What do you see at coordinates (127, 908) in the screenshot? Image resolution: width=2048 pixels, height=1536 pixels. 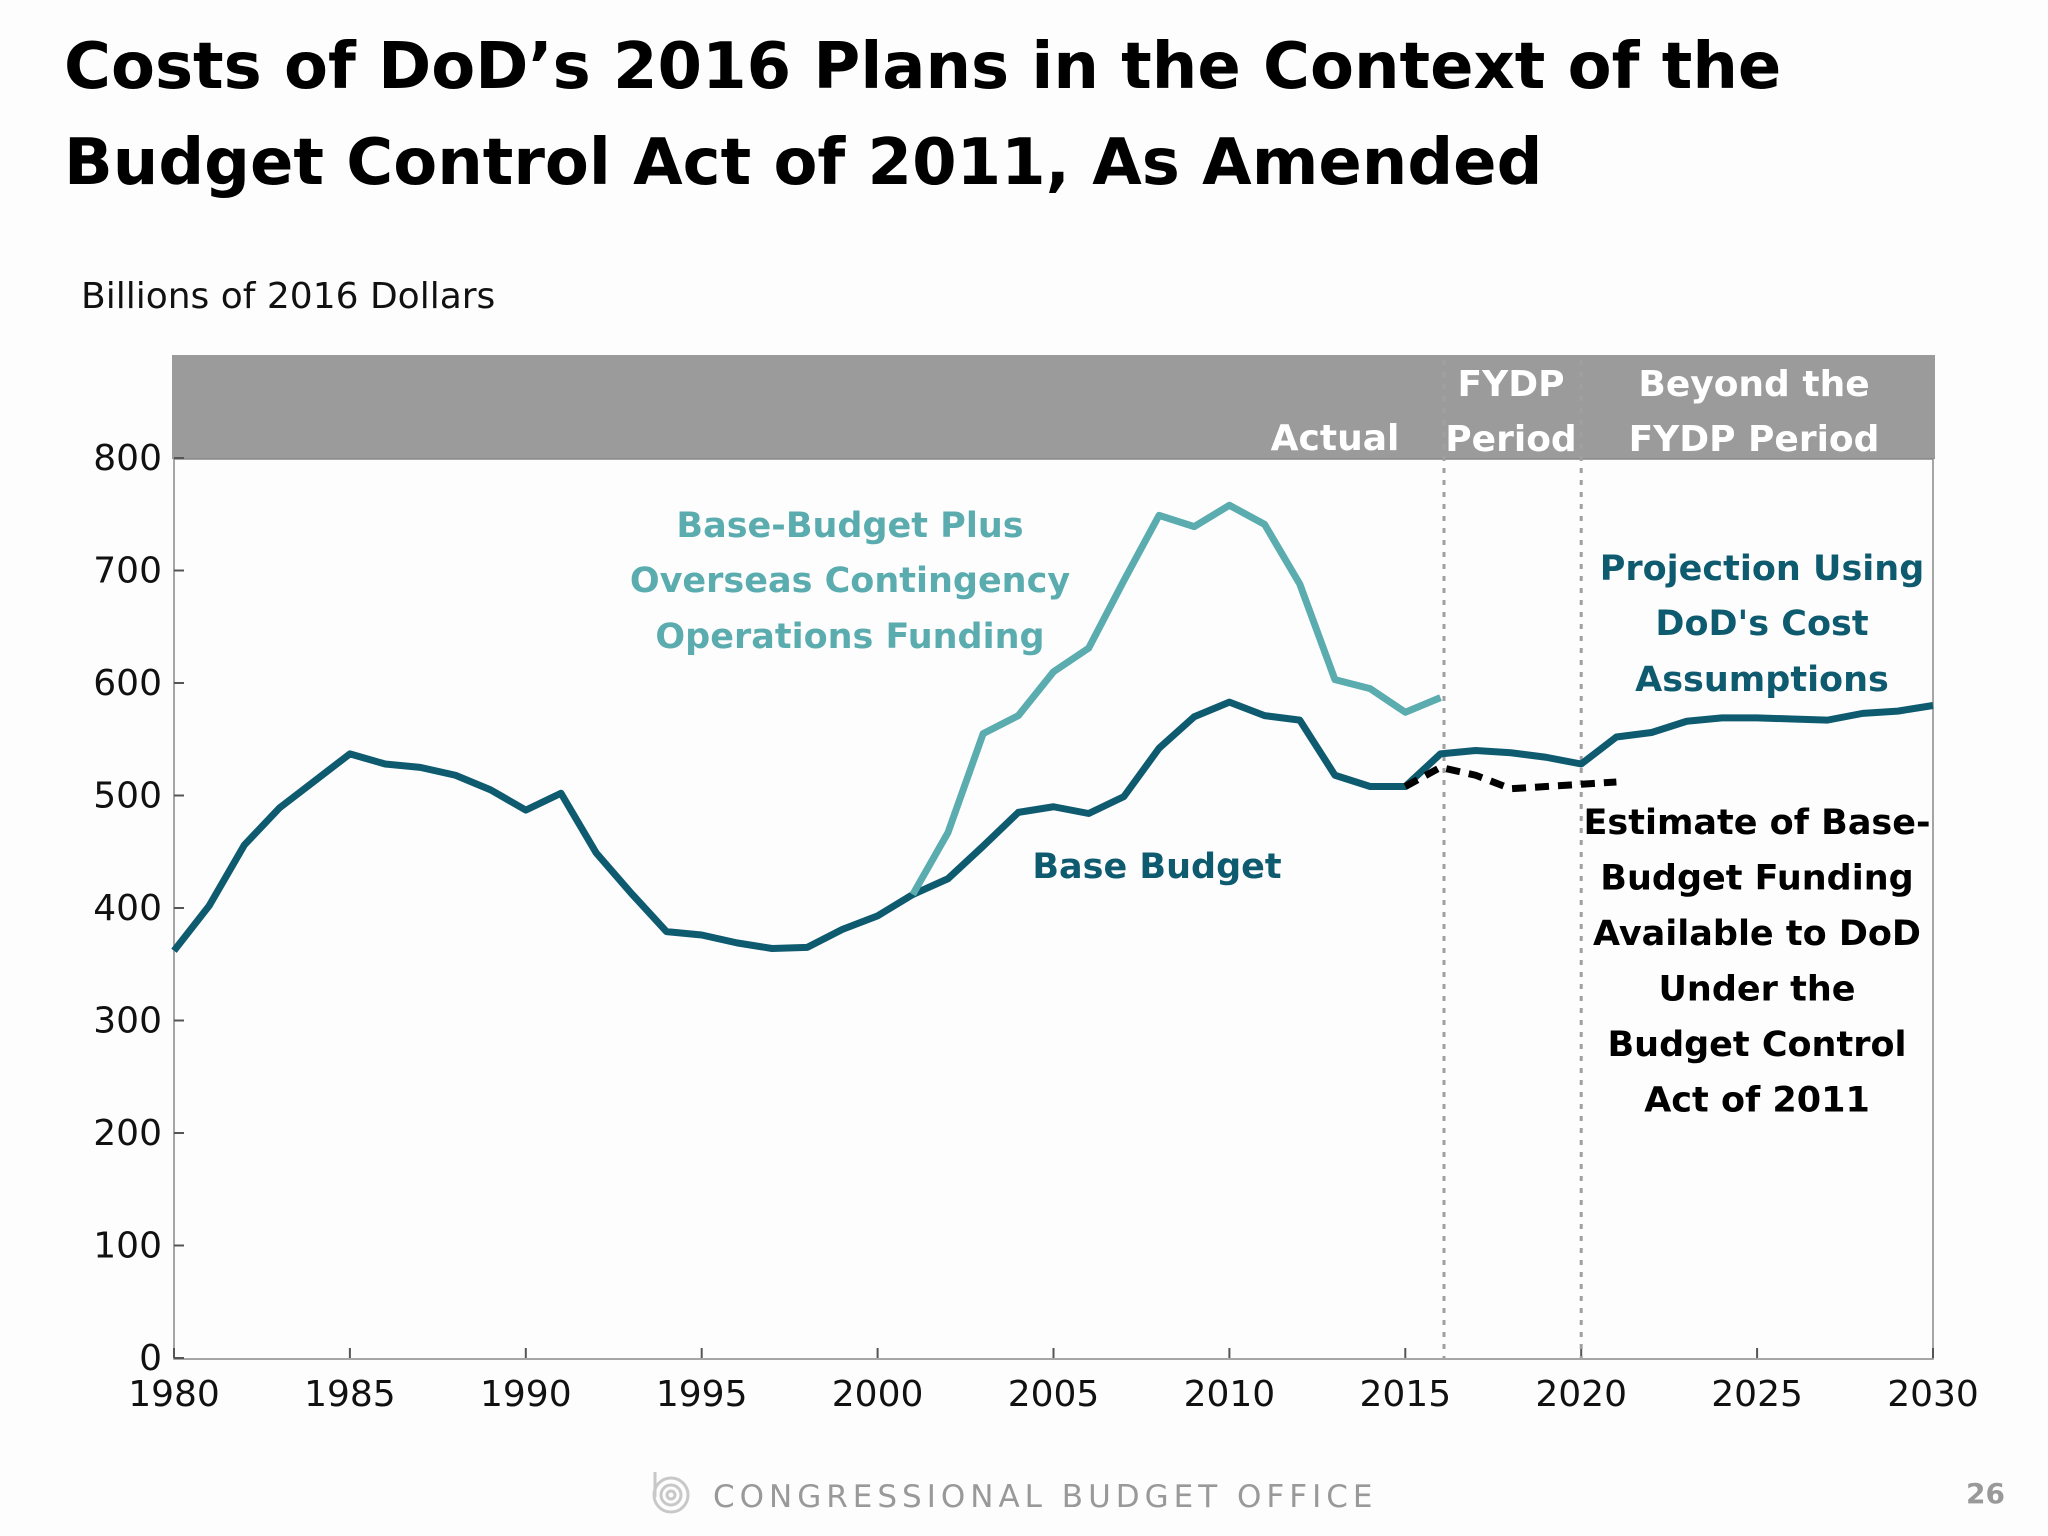 I see `y-tick-label: 400` at bounding box center [127, 908].